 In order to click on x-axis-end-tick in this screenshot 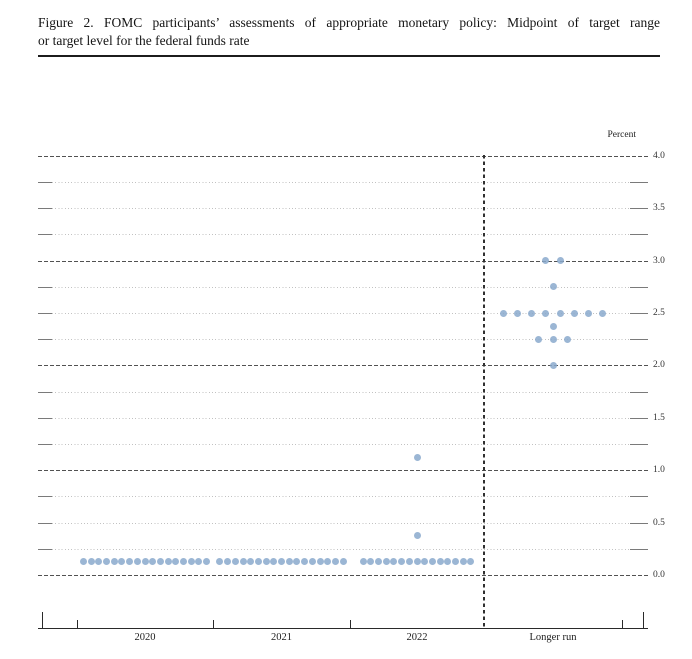, I will do `click(43, 620)`.